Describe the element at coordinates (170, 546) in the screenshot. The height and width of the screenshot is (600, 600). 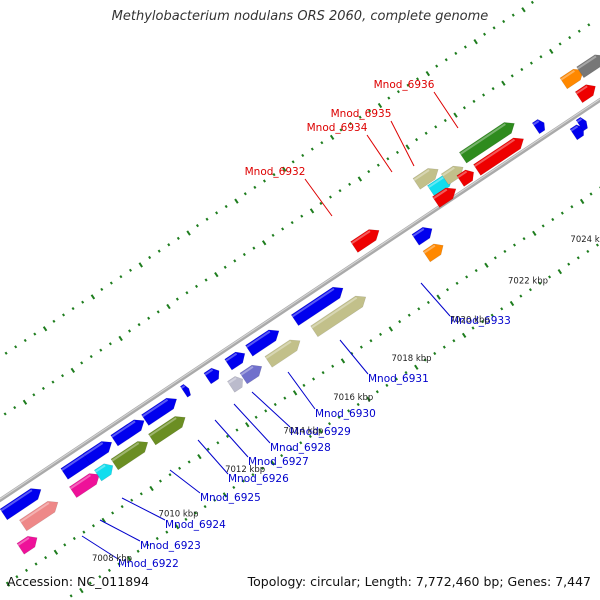
I see `gene-label-below: Mnod_6923` at that location.